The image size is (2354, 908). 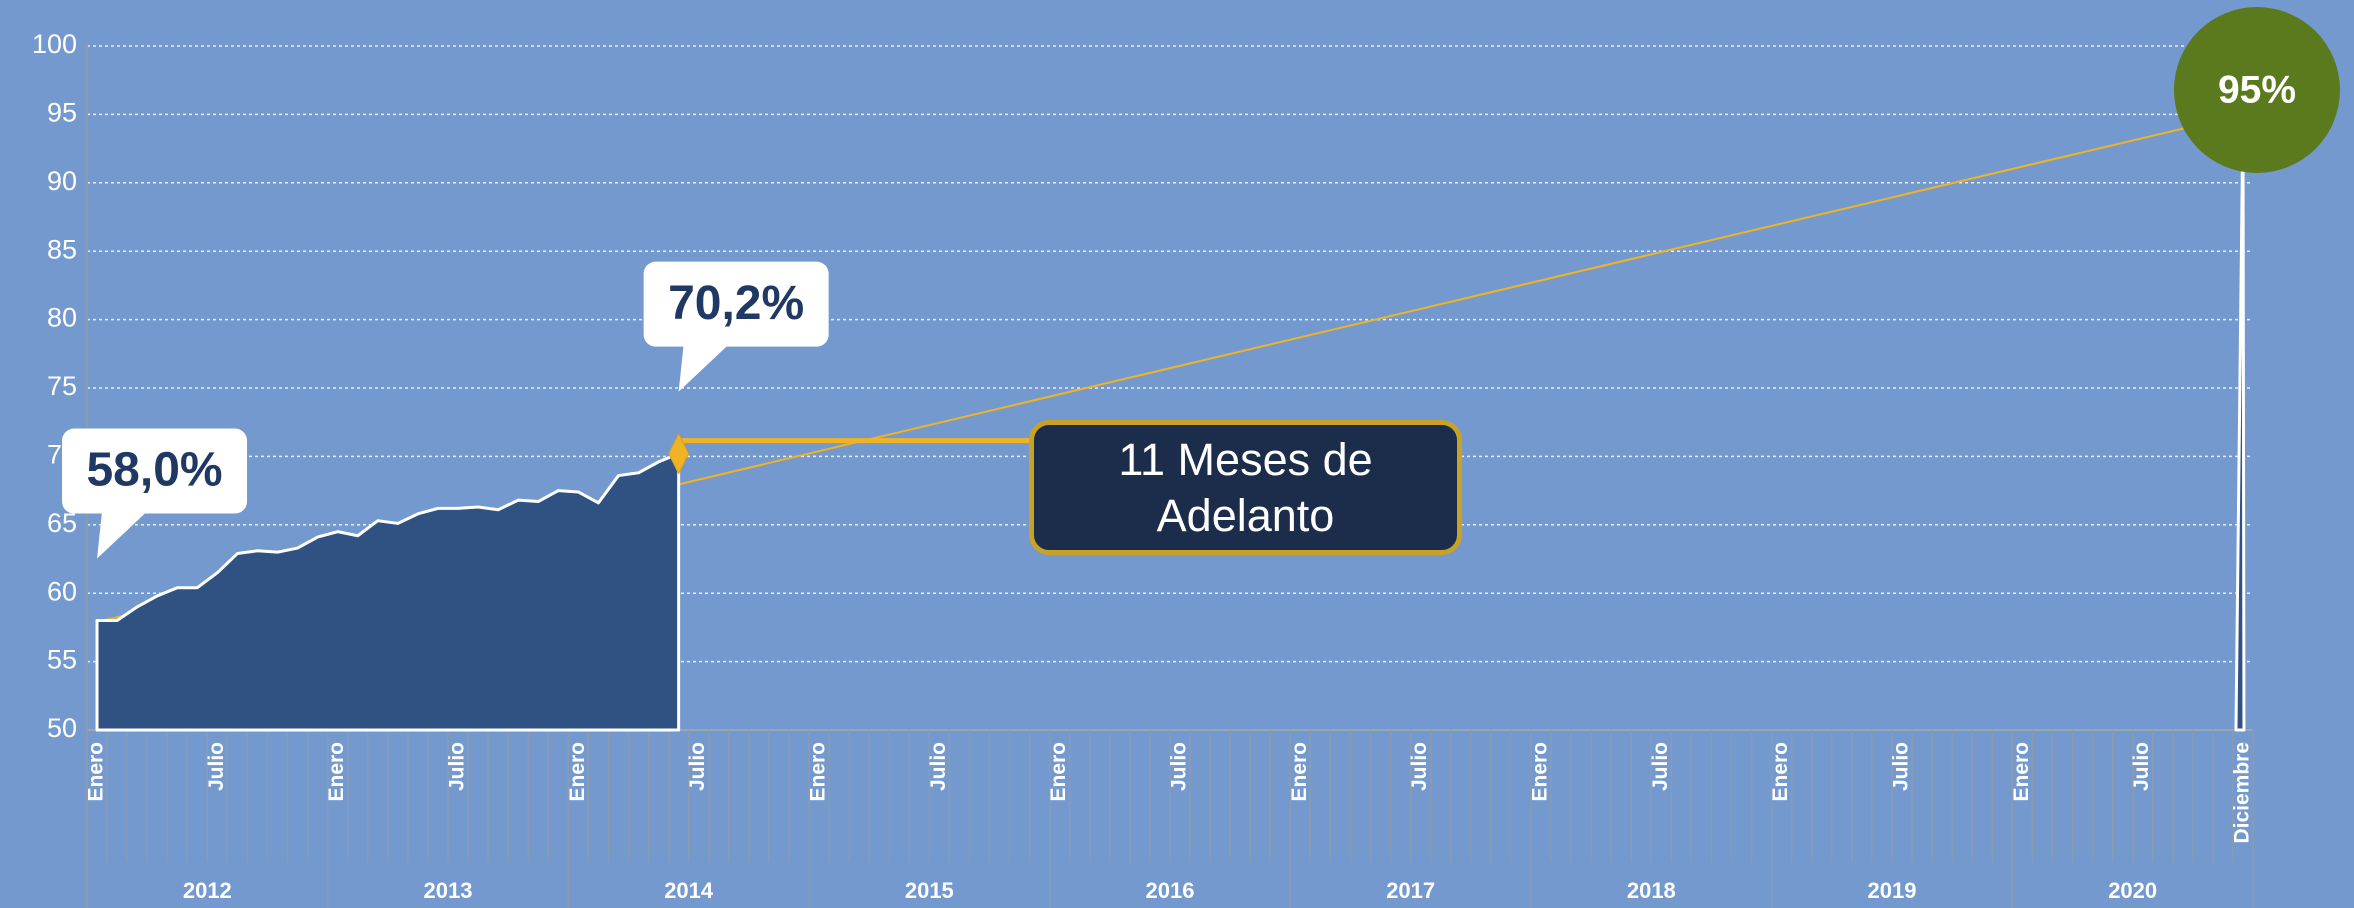 I want to click on value-label: 95%, so click(x=2257, y=89).